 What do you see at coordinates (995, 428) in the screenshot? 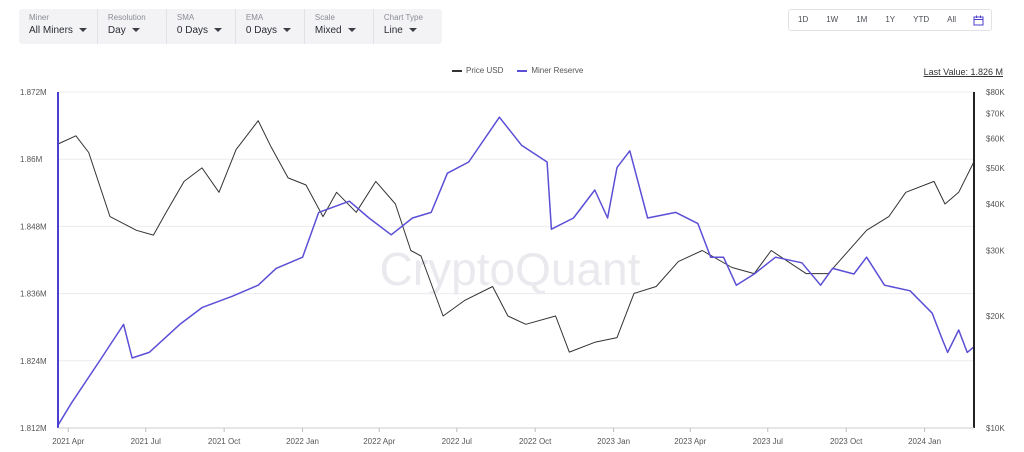
I see `right-axis-tick: $10K` at bounding box center [995, 428].